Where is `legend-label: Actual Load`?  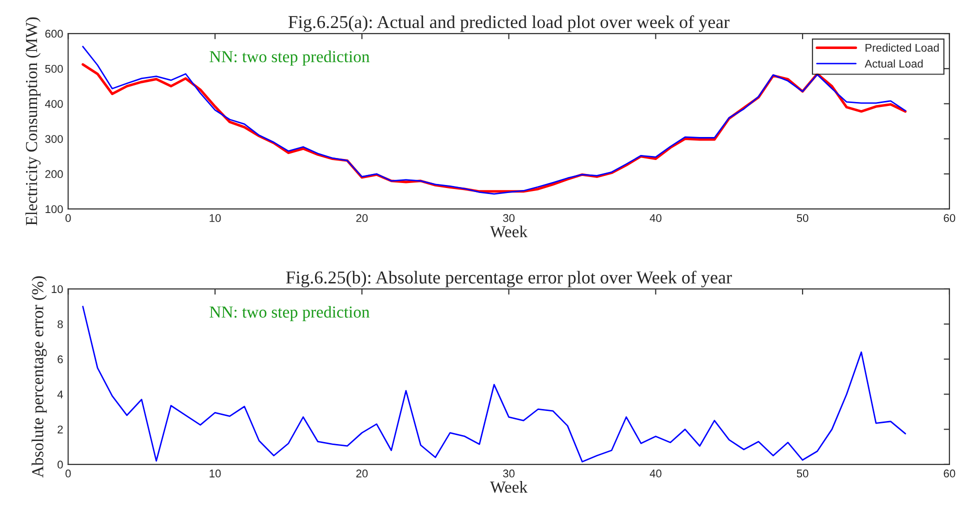 legend-label: Actual Load is located at coordinates (893, 63).